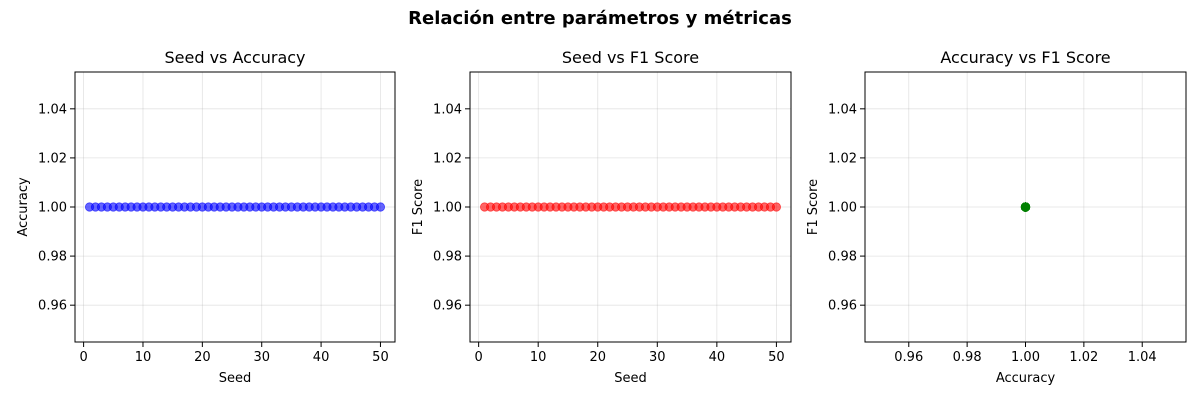  What do you see at coordinates (23, 207) in the screenshot?
I see `y-axis-label: Accuracy` at bounding box center [23, 207].